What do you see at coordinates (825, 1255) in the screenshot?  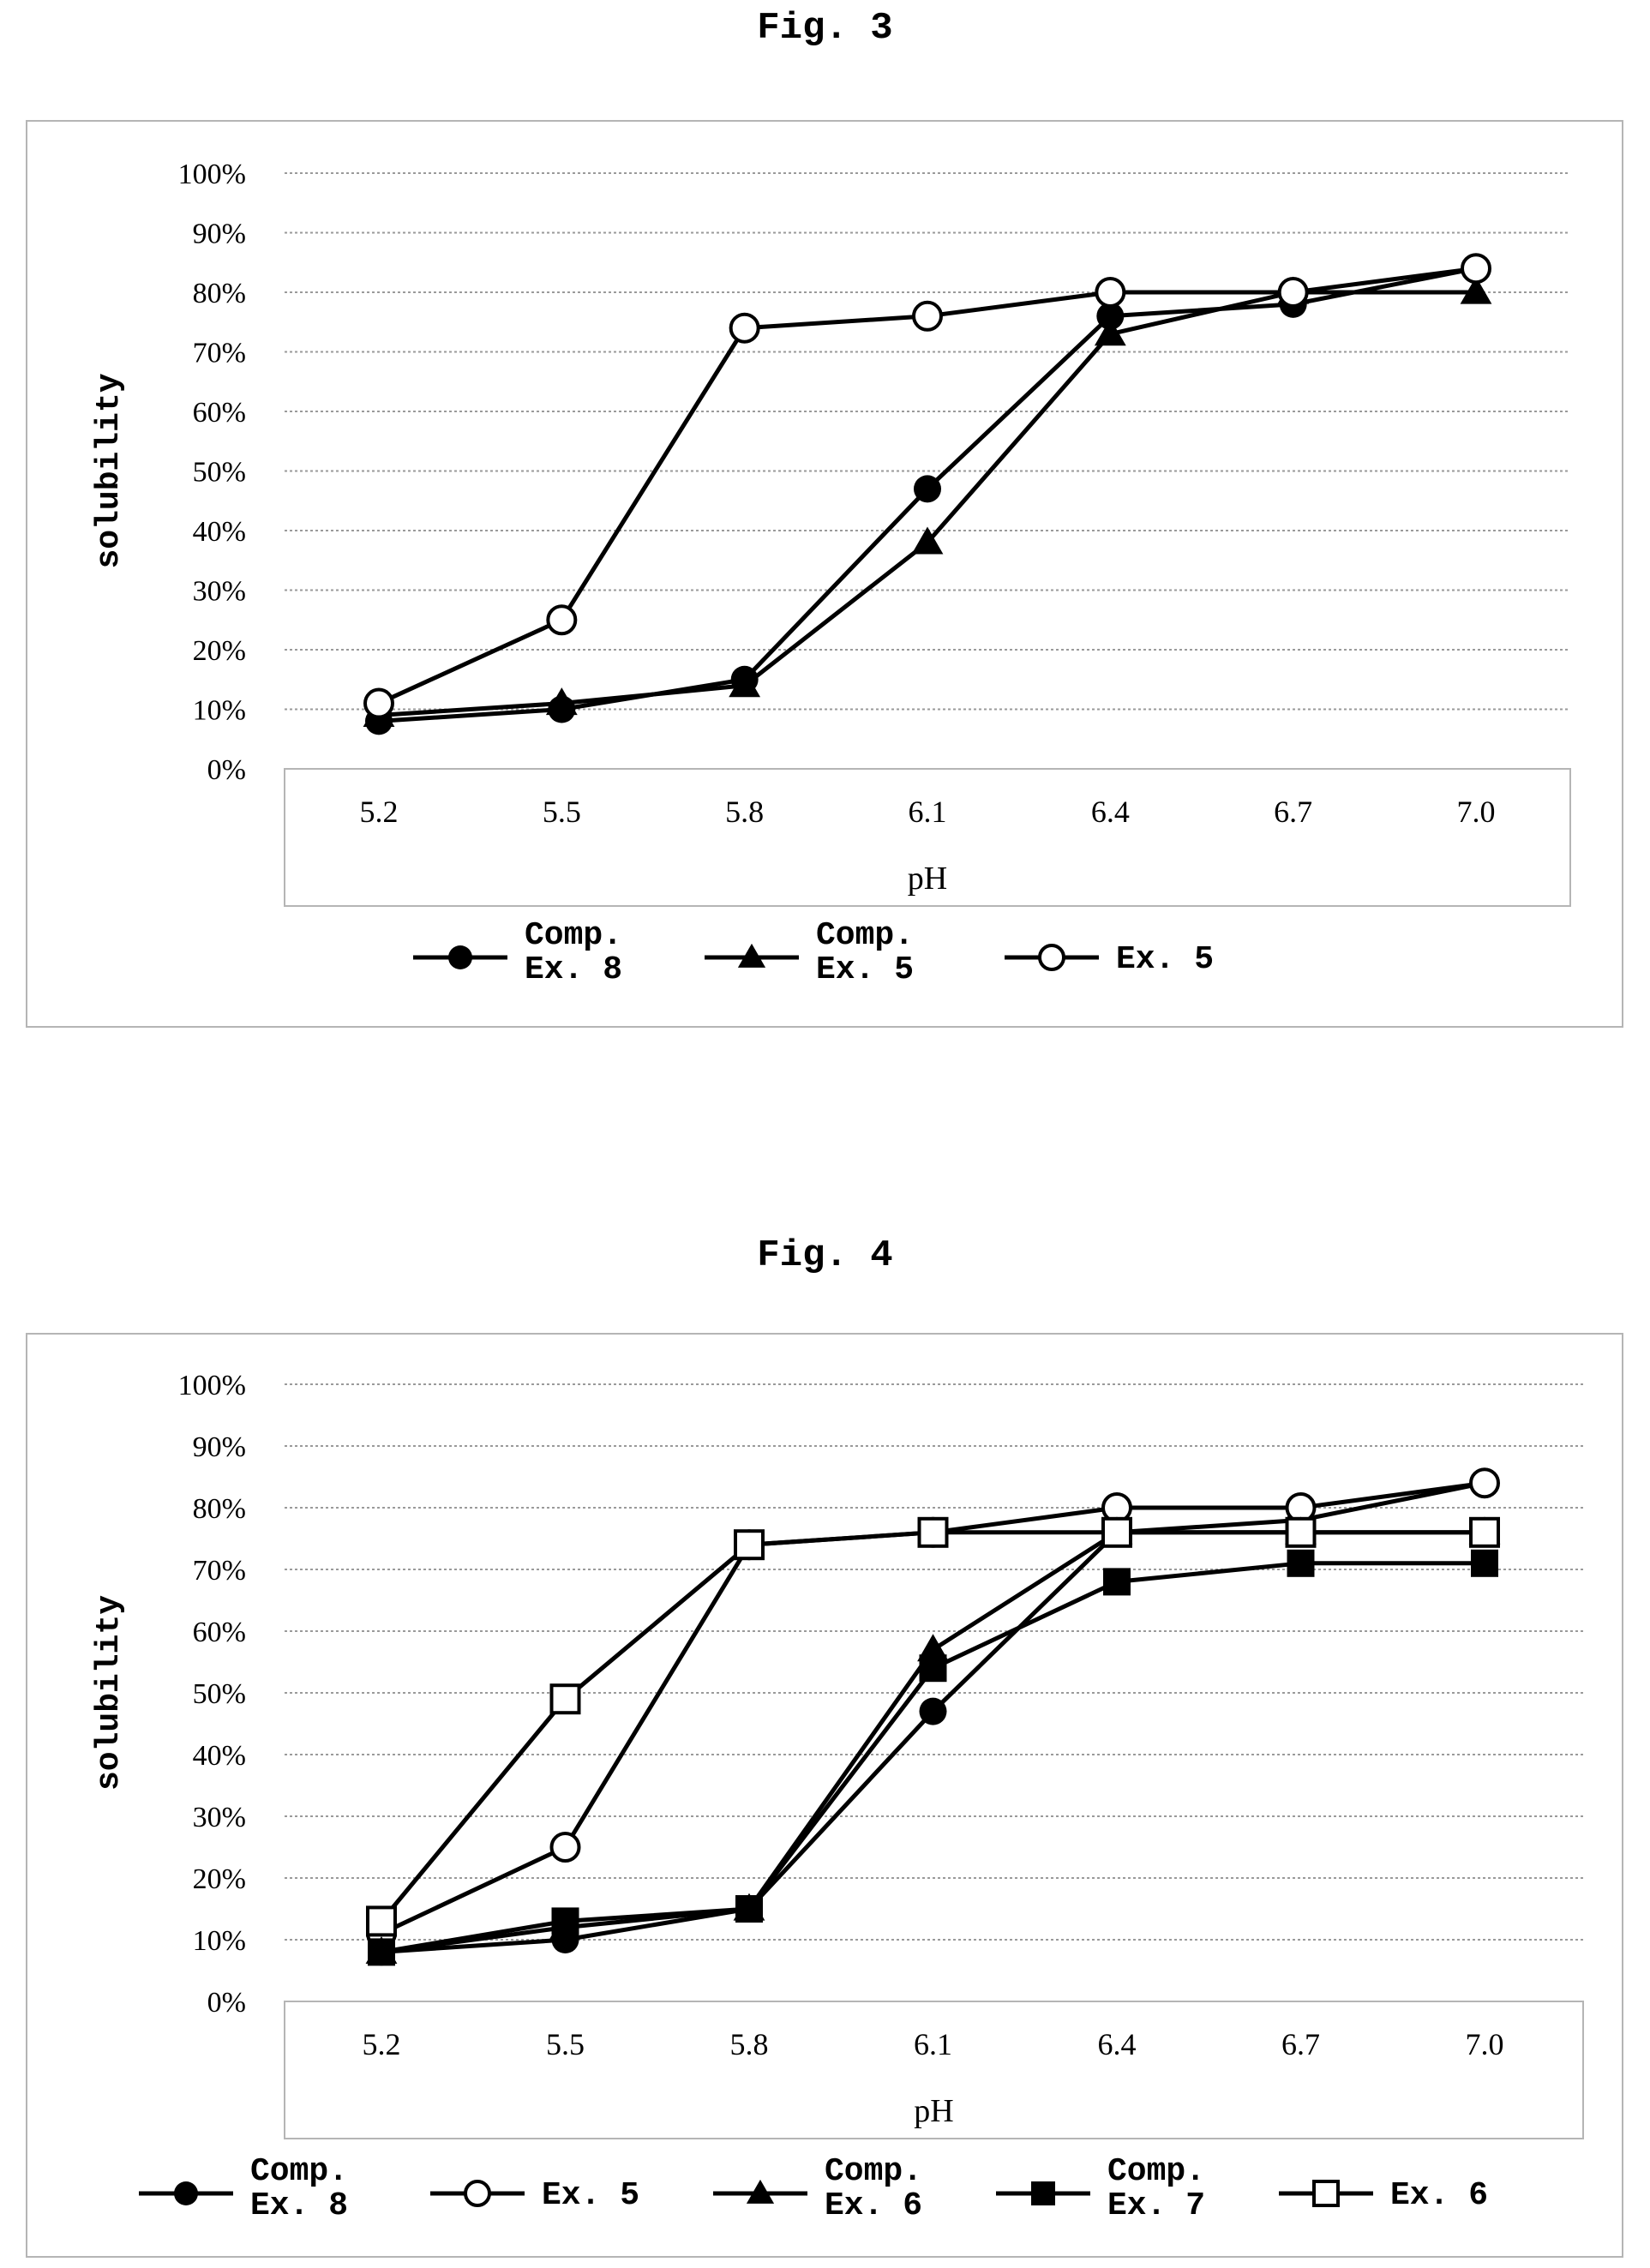 I see `figure-4-title: Fig. 4` at bounding box center [825, 1255].